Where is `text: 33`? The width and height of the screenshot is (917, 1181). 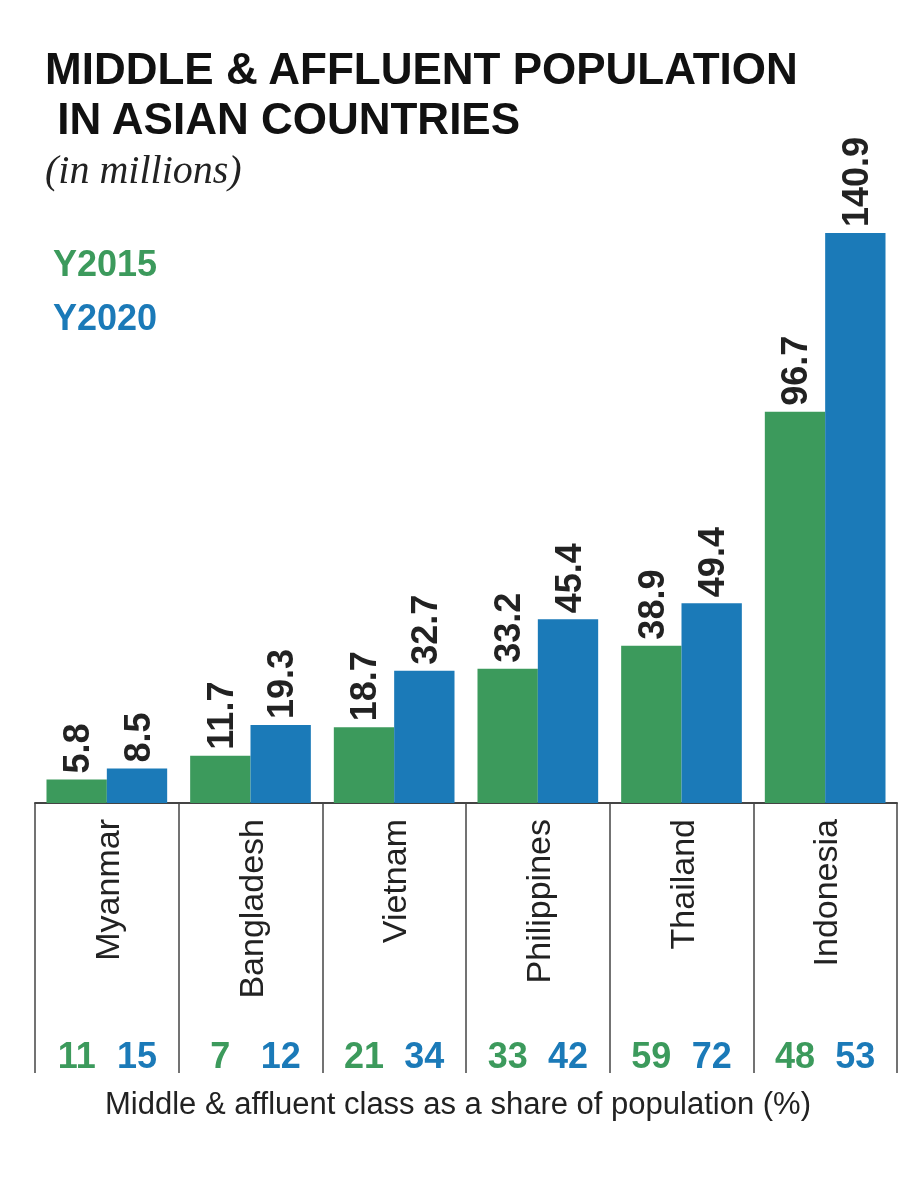
text: 33 is located at coordinates (507, 1055).